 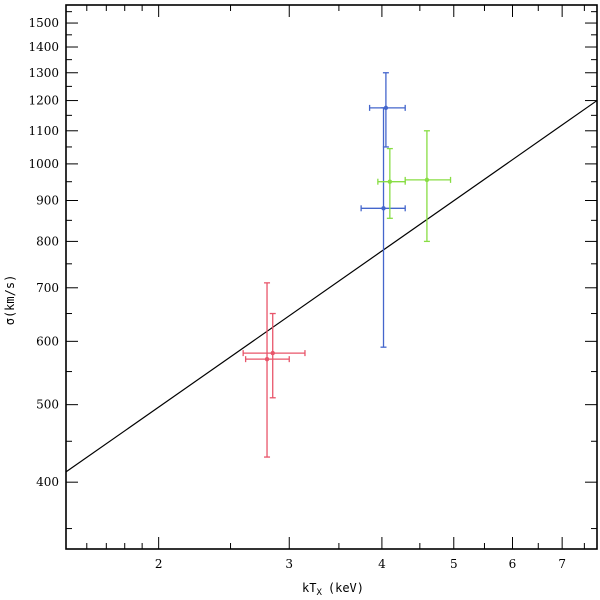 I want to click on x-axis-title: kTX (keV), so click(x=333, y=589).